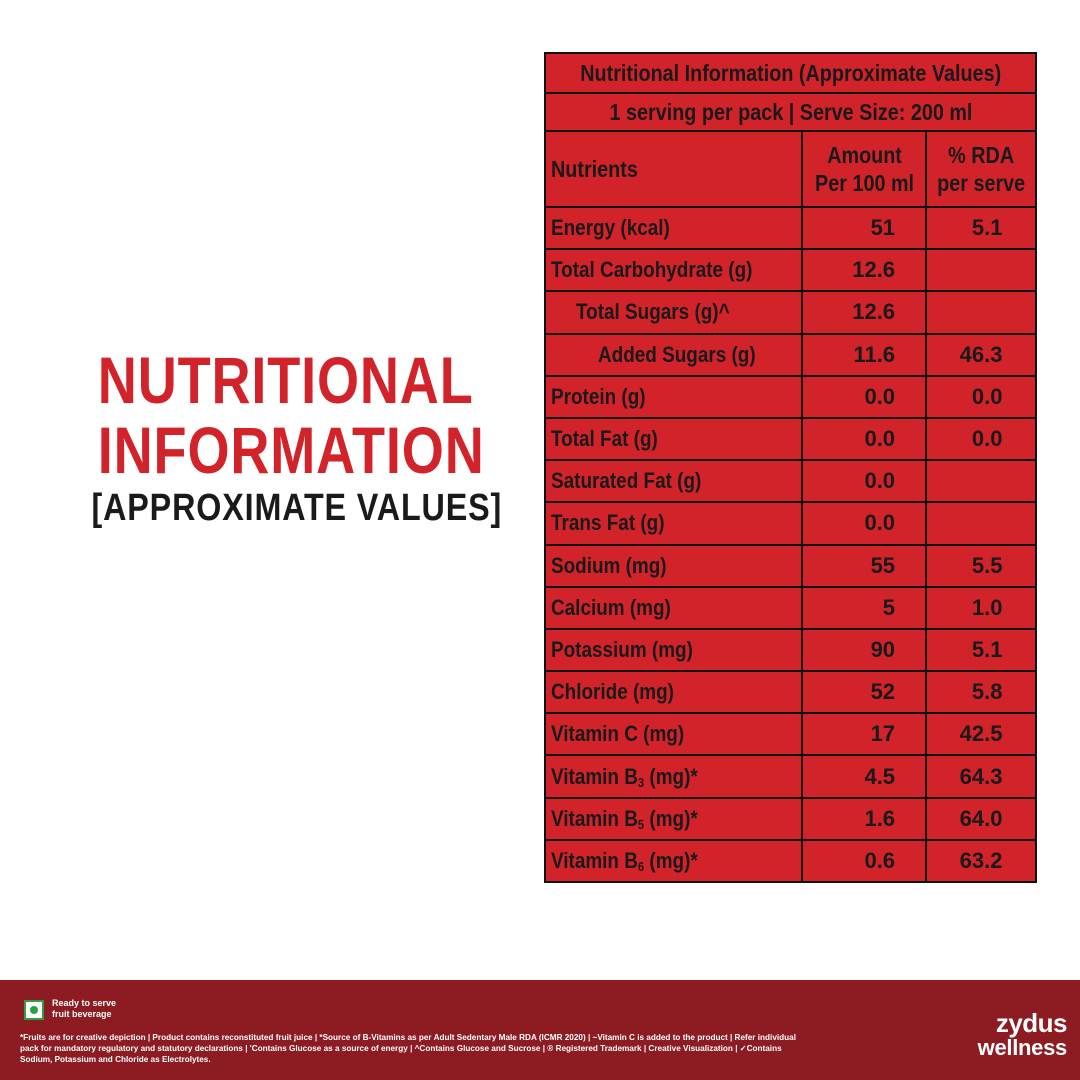 This screenshot has width=1080, height=1080. Describe the element at coordinates (34, 1010) in the screenshot. I see `veg-mark-icon` at that location.